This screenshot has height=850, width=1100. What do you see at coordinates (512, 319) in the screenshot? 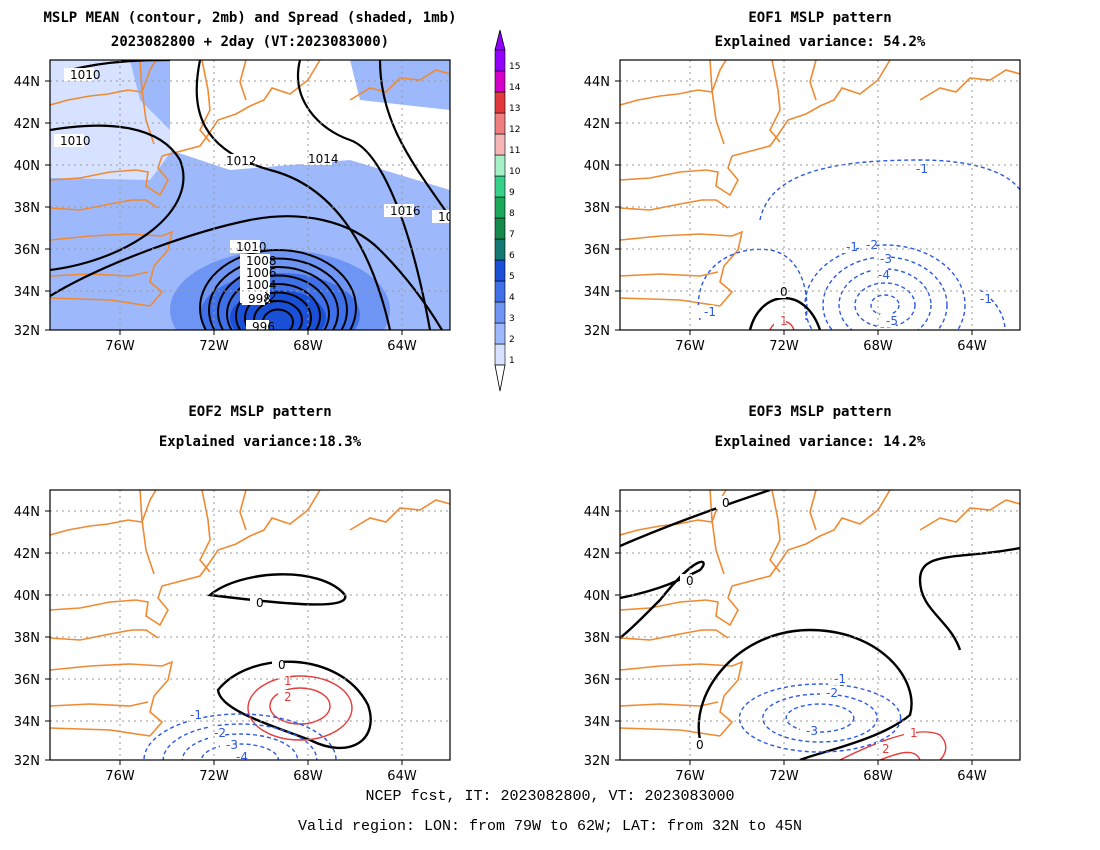
I see `colorbar-level-label: 3` at bounding box center [512, 319].